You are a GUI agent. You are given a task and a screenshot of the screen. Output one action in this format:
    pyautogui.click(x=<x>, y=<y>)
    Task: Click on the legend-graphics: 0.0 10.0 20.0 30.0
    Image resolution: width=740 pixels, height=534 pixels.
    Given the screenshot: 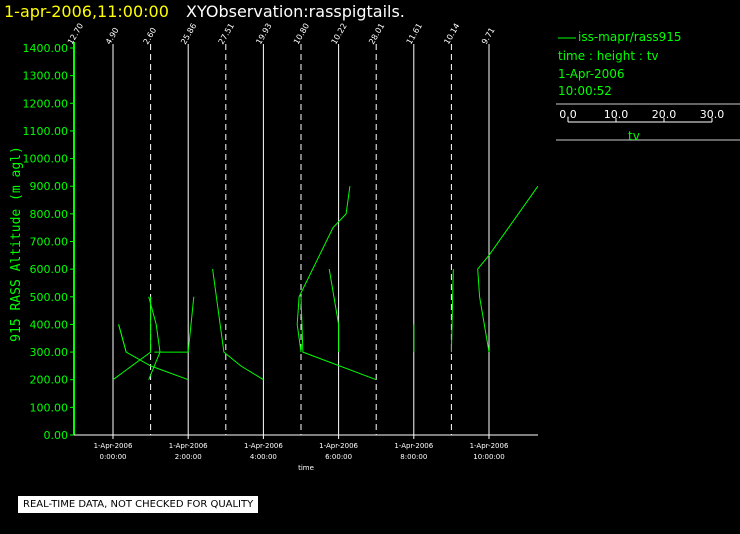 What is the action you would take?
    pyautogui.click(x=648, y=89)
    